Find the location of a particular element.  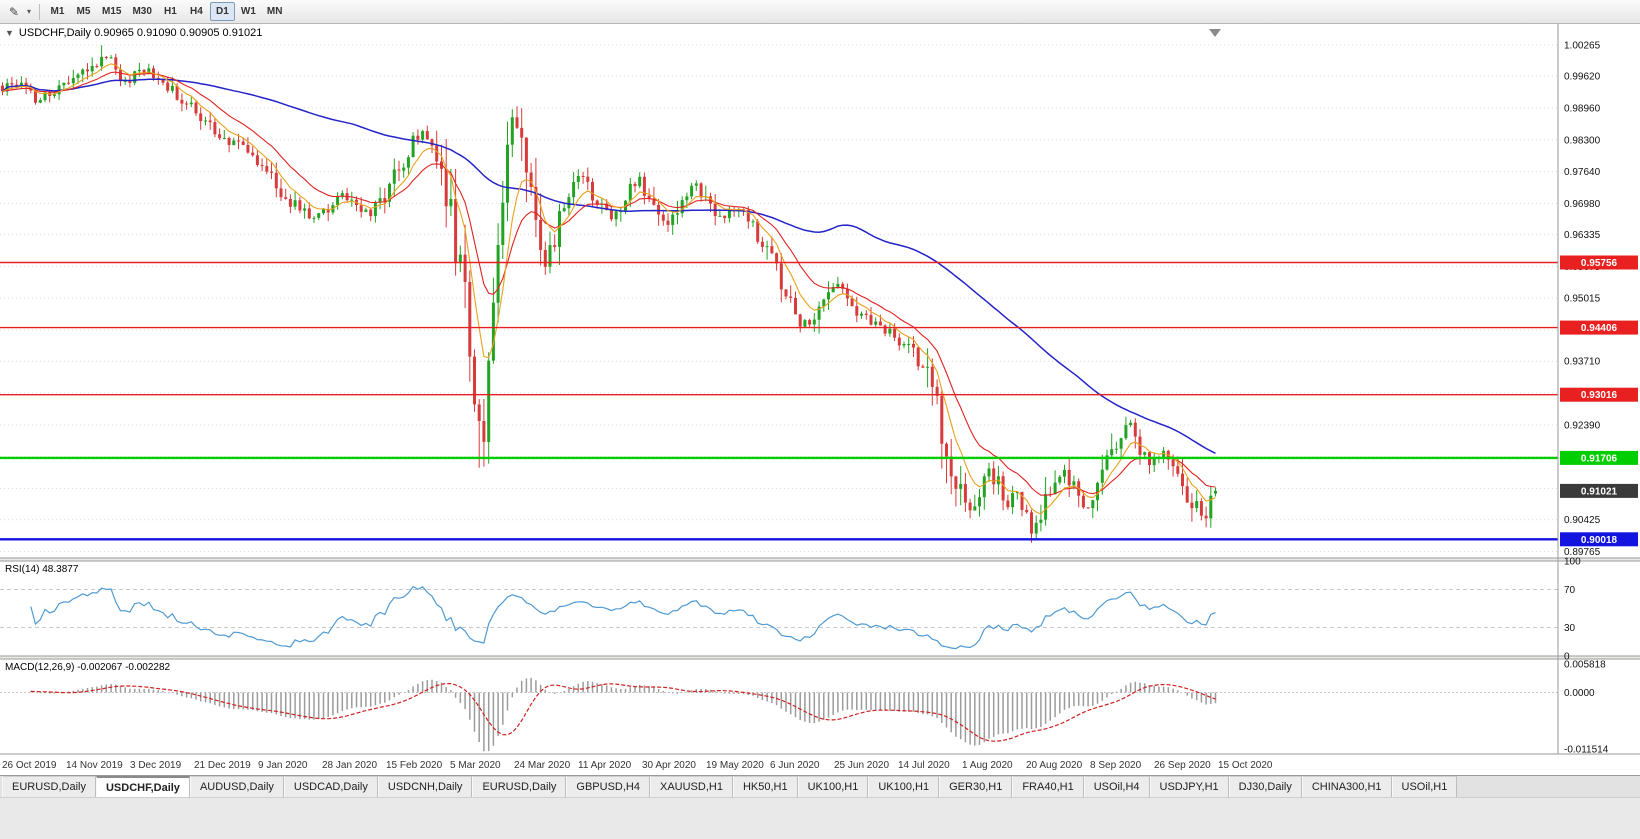

svg-text: 9 Jan 2020 is located at coordinates (283, 765).